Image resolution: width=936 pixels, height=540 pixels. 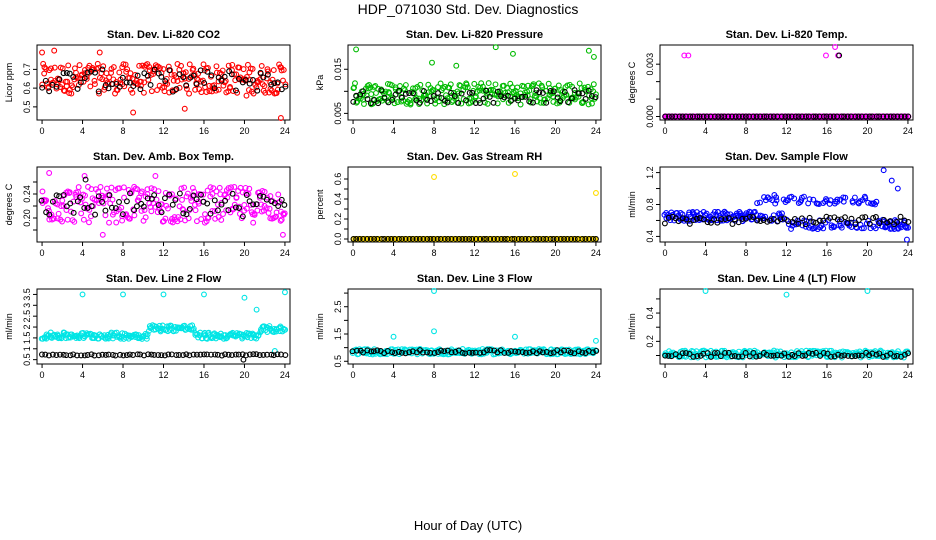 What do you see at coordinates (393, 253) in the screenshot?
I see `x-tick-label: 4` at bounding box center [393, 253].